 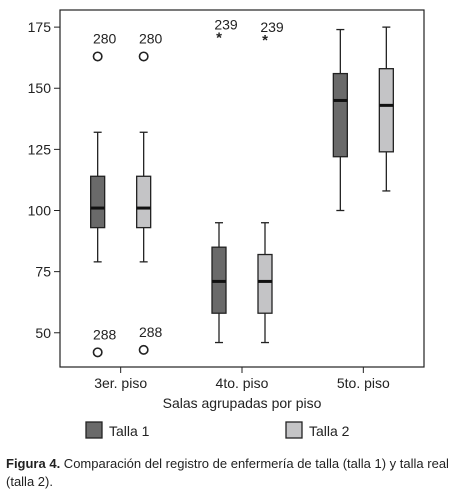 I want to click on outlier-label-2: 288, so click(x=105, y=334).